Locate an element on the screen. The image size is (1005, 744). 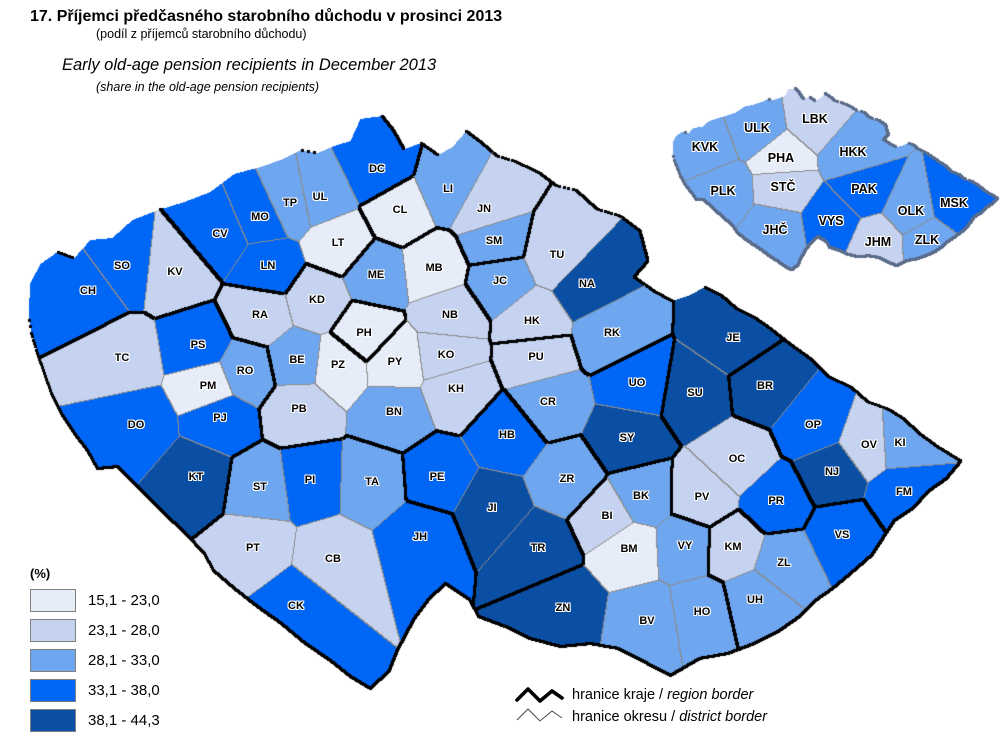
region-label-PAK: PAK is located at coordinates (864, 189).